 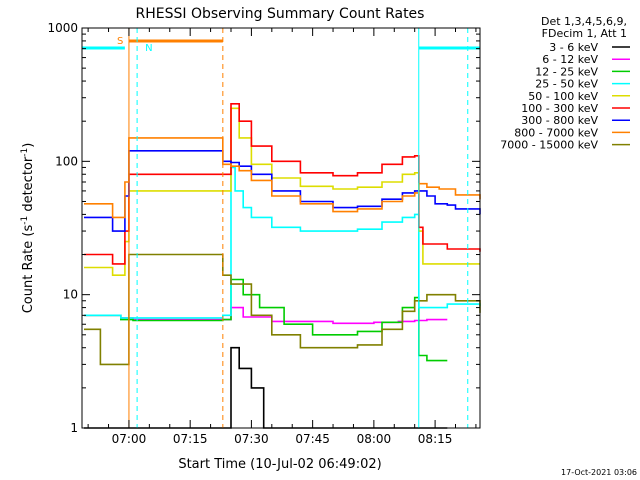 What do you see at coordinates (374, 439) in the screenshot?
I see `x-tick-label: 08:00` at bounding box center [374, 439].